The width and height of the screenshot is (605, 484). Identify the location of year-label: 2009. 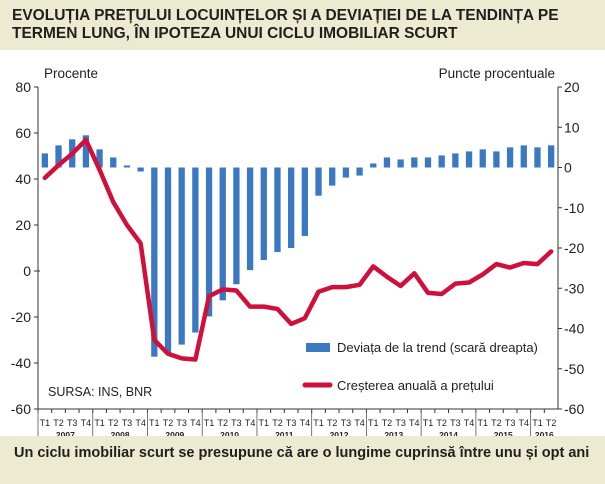
(174, 433).